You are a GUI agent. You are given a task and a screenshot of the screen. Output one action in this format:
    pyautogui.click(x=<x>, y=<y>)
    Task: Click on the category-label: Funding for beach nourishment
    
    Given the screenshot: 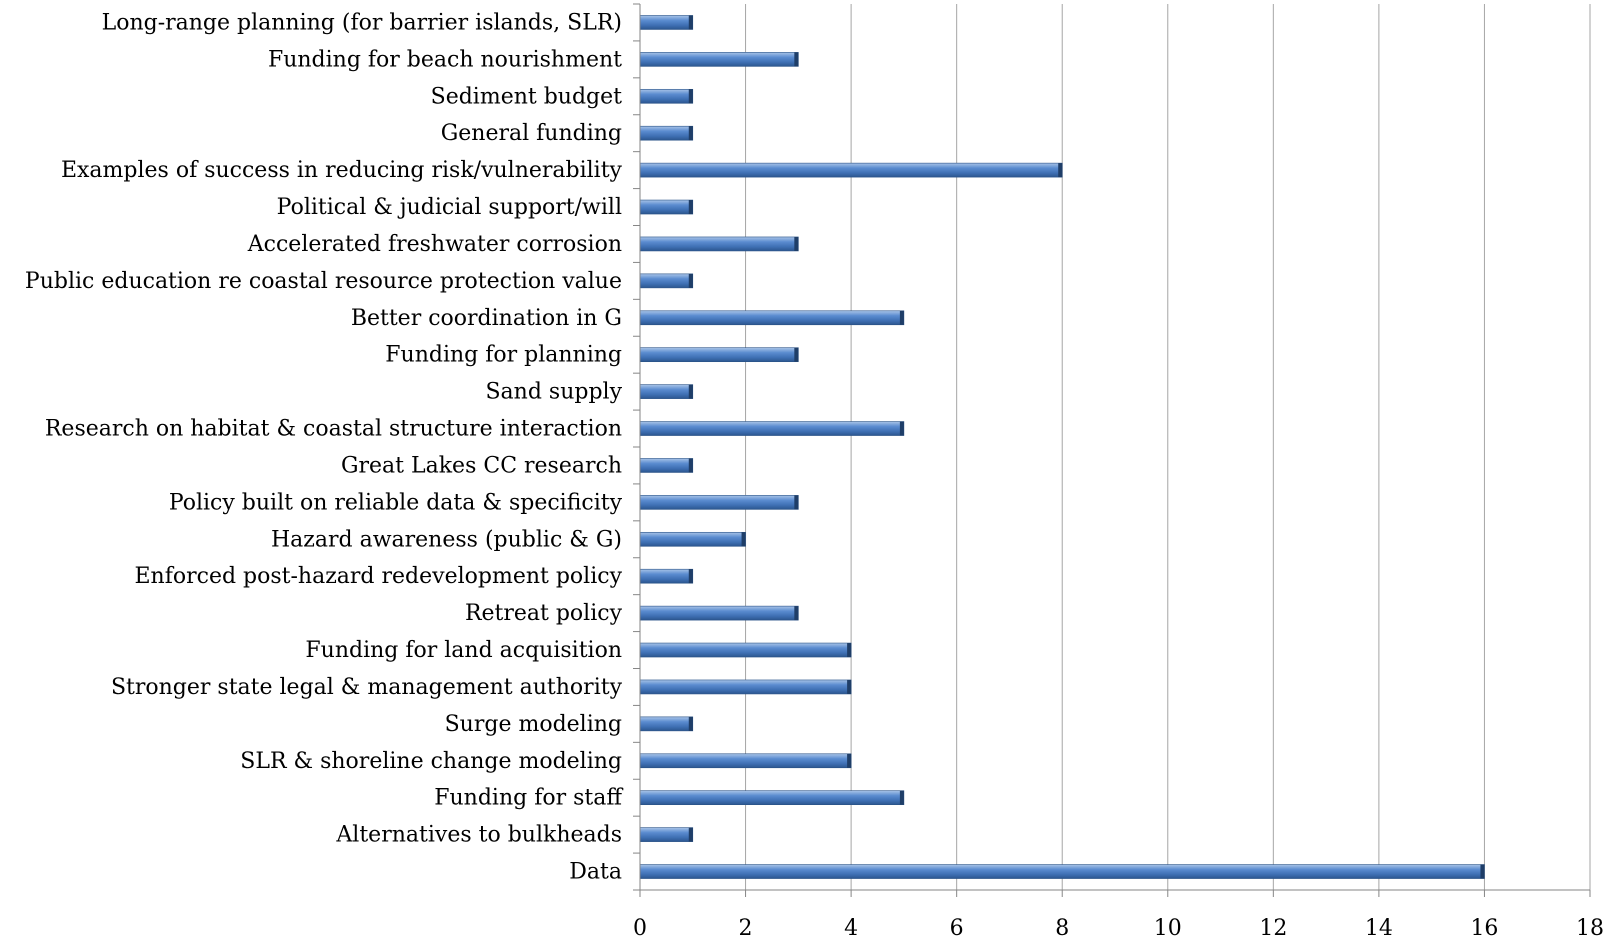 What is the action you would take?
    pyautogui.click(x=445, y=59)
    